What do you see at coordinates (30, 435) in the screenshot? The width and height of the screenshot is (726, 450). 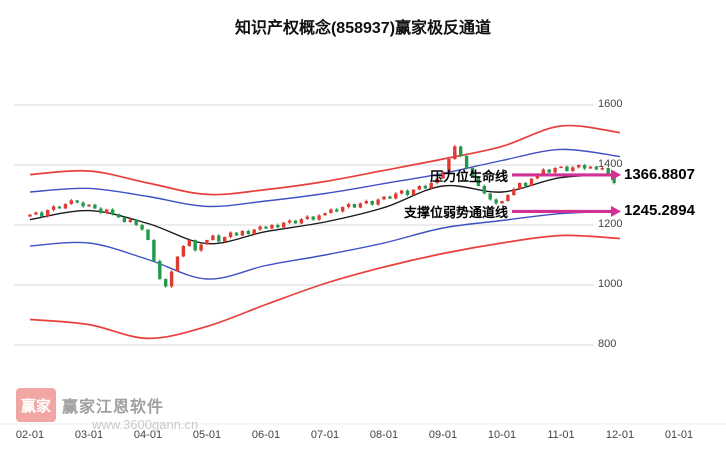 I see `x-tick-label: 02-01` at bounding box center [30, 435].